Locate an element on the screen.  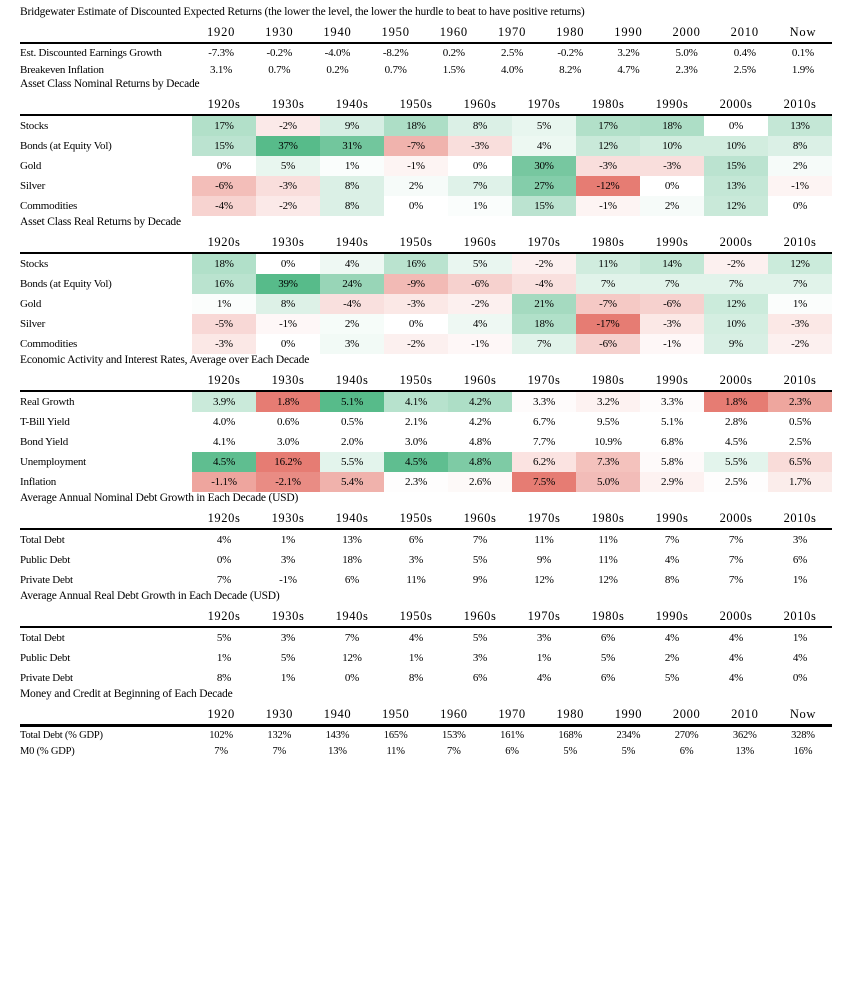
row-label: Private Debt is located at coordinates (46, 580).